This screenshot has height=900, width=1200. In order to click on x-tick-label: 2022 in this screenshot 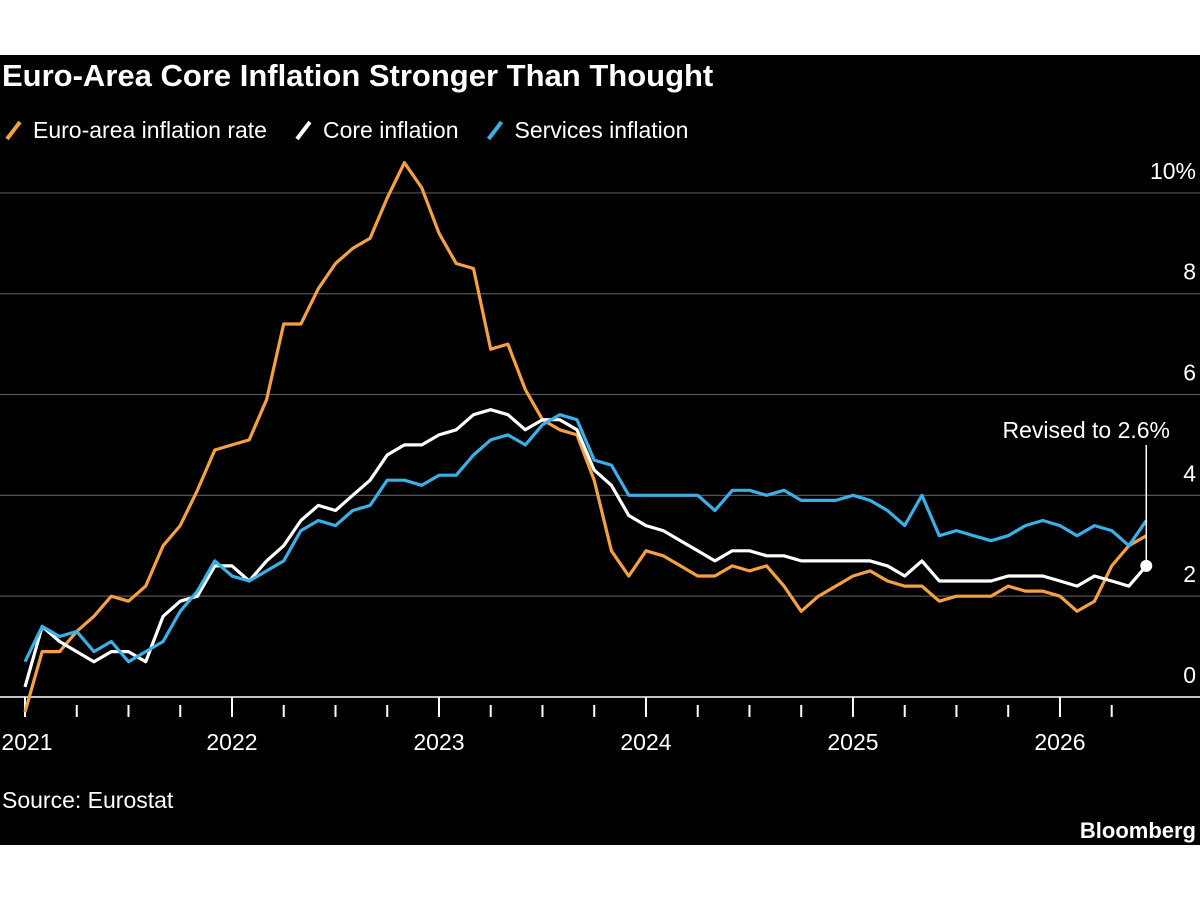, I will do `click(231, 742)`.